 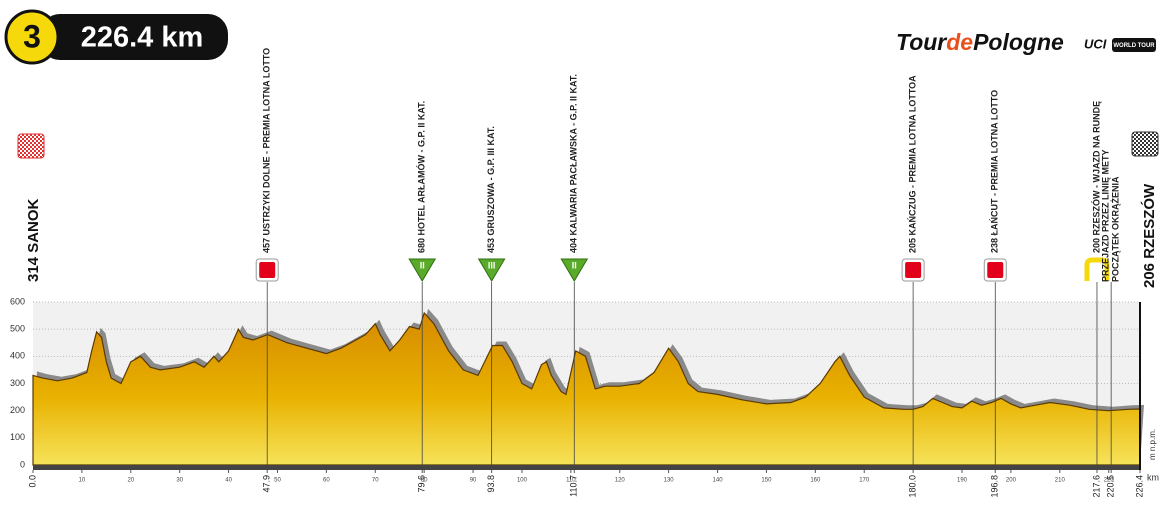 I want to click on x-tick-label: 220.5, so click(x=1111, y=486).